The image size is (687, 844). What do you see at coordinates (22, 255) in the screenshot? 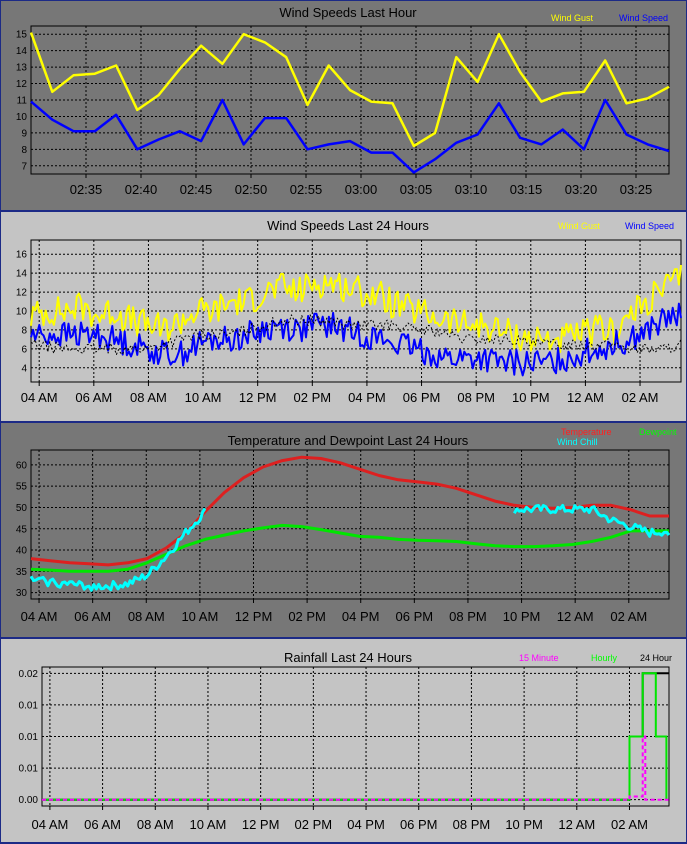
I see `y-tick-label: 16` at bounding box center [22, 255].